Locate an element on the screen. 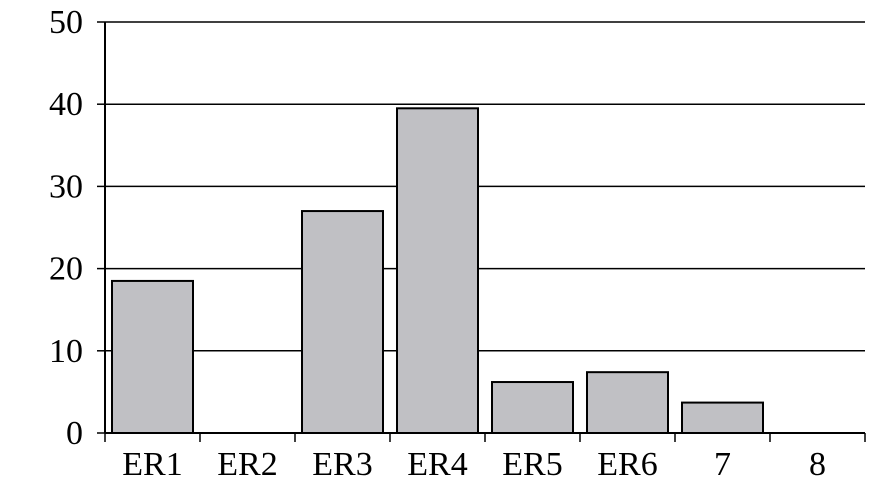  bar-ER6 is located at coordinates (627, 402).